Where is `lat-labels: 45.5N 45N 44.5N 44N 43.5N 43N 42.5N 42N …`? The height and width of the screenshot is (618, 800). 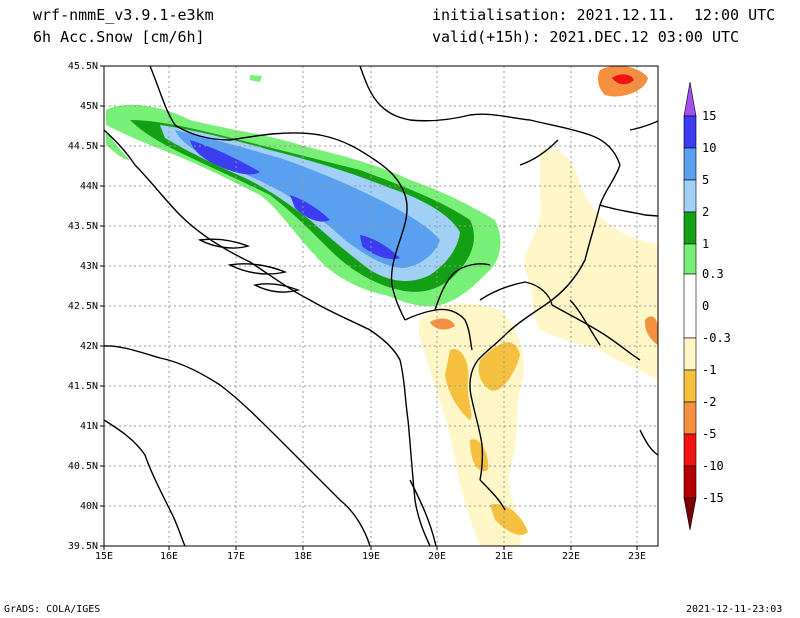 lat-labels: 45.5N 45N 44.5N 44N 43.5N 43N 42.5N 42N … is located at coordinates (83, 306).